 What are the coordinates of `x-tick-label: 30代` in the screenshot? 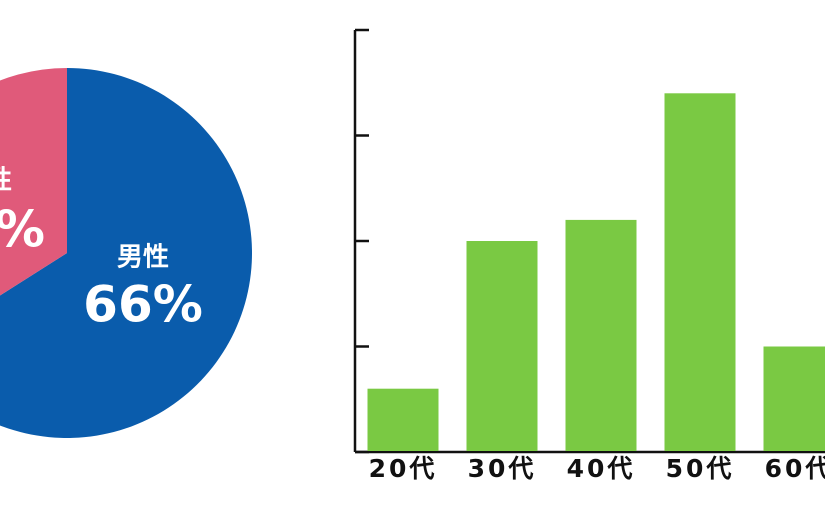 It's located at (502, 468).